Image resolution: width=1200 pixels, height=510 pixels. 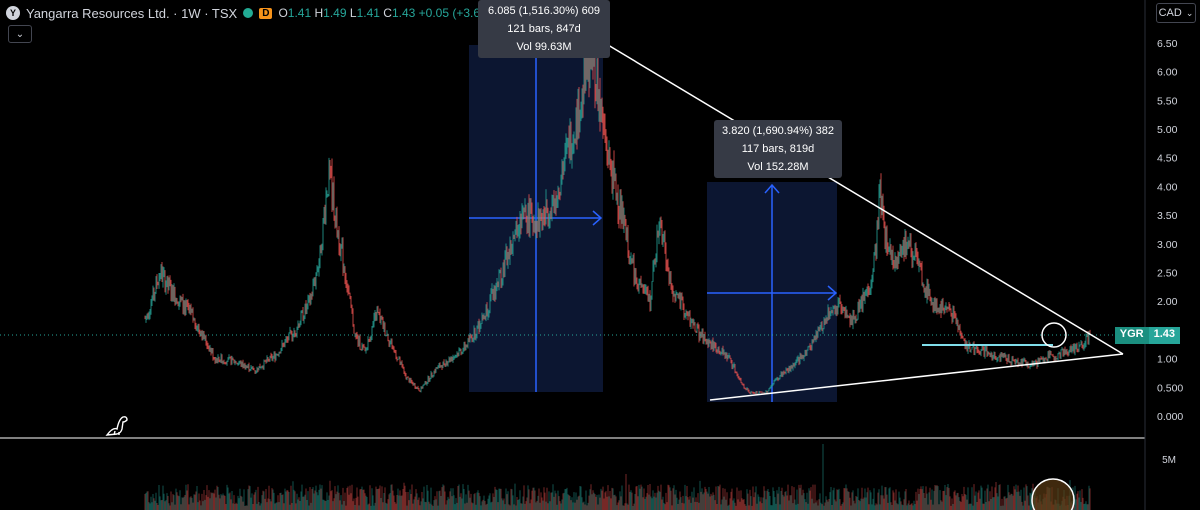 What do you see at coordinates (1170, 388) in the screenshot?
I see `price-axis-tick: 0.500` at bounding box center [1170, 388].